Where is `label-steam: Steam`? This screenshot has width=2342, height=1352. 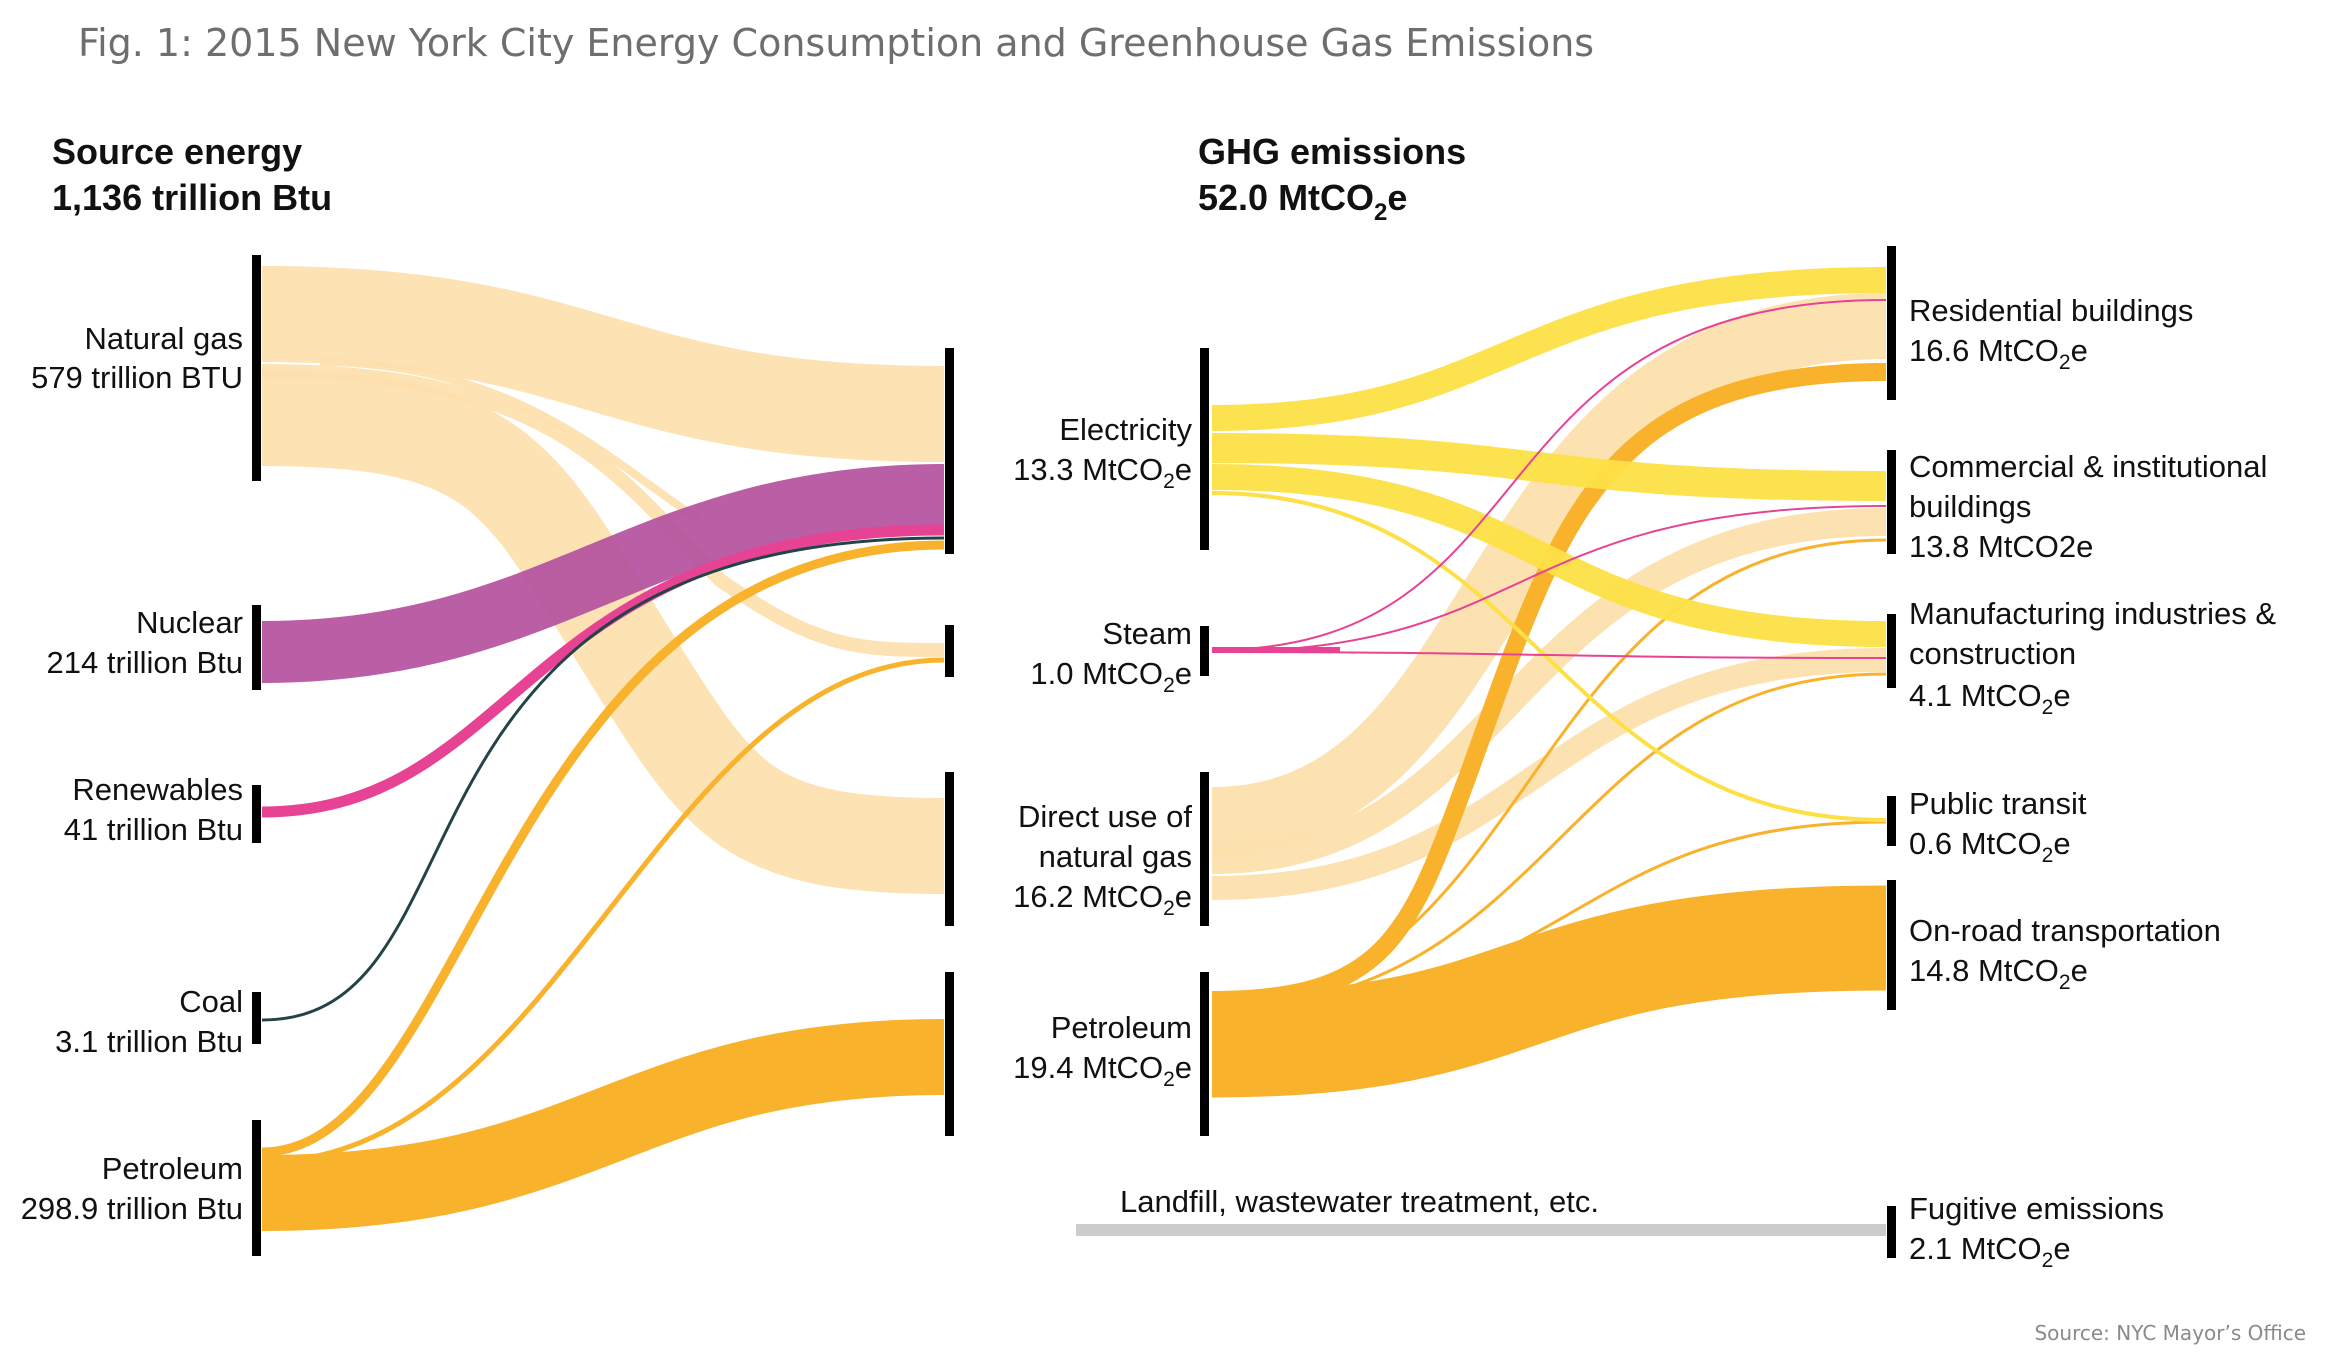
label-steam: Steam is located at coordinates (1147, 633).